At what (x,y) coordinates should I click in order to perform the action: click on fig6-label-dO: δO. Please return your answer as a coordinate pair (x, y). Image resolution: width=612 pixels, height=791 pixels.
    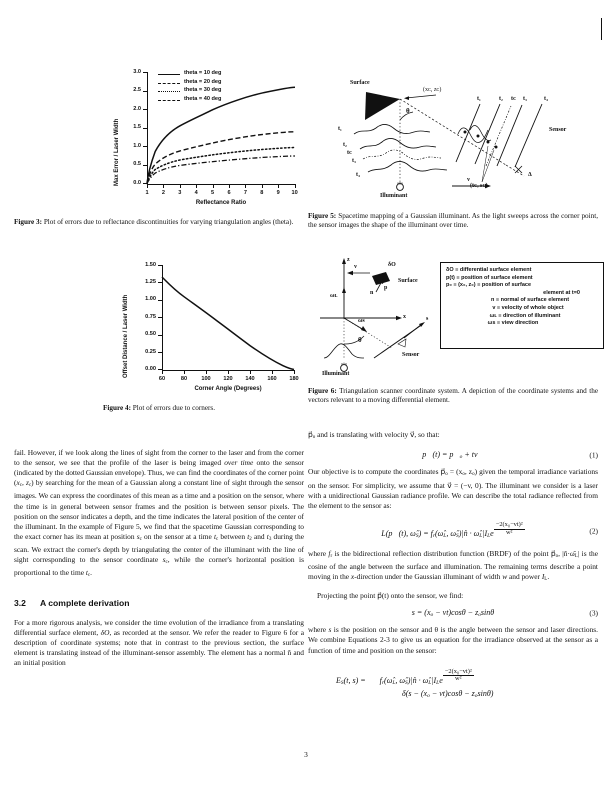
    Looking at the image, I should click on (392, 265).